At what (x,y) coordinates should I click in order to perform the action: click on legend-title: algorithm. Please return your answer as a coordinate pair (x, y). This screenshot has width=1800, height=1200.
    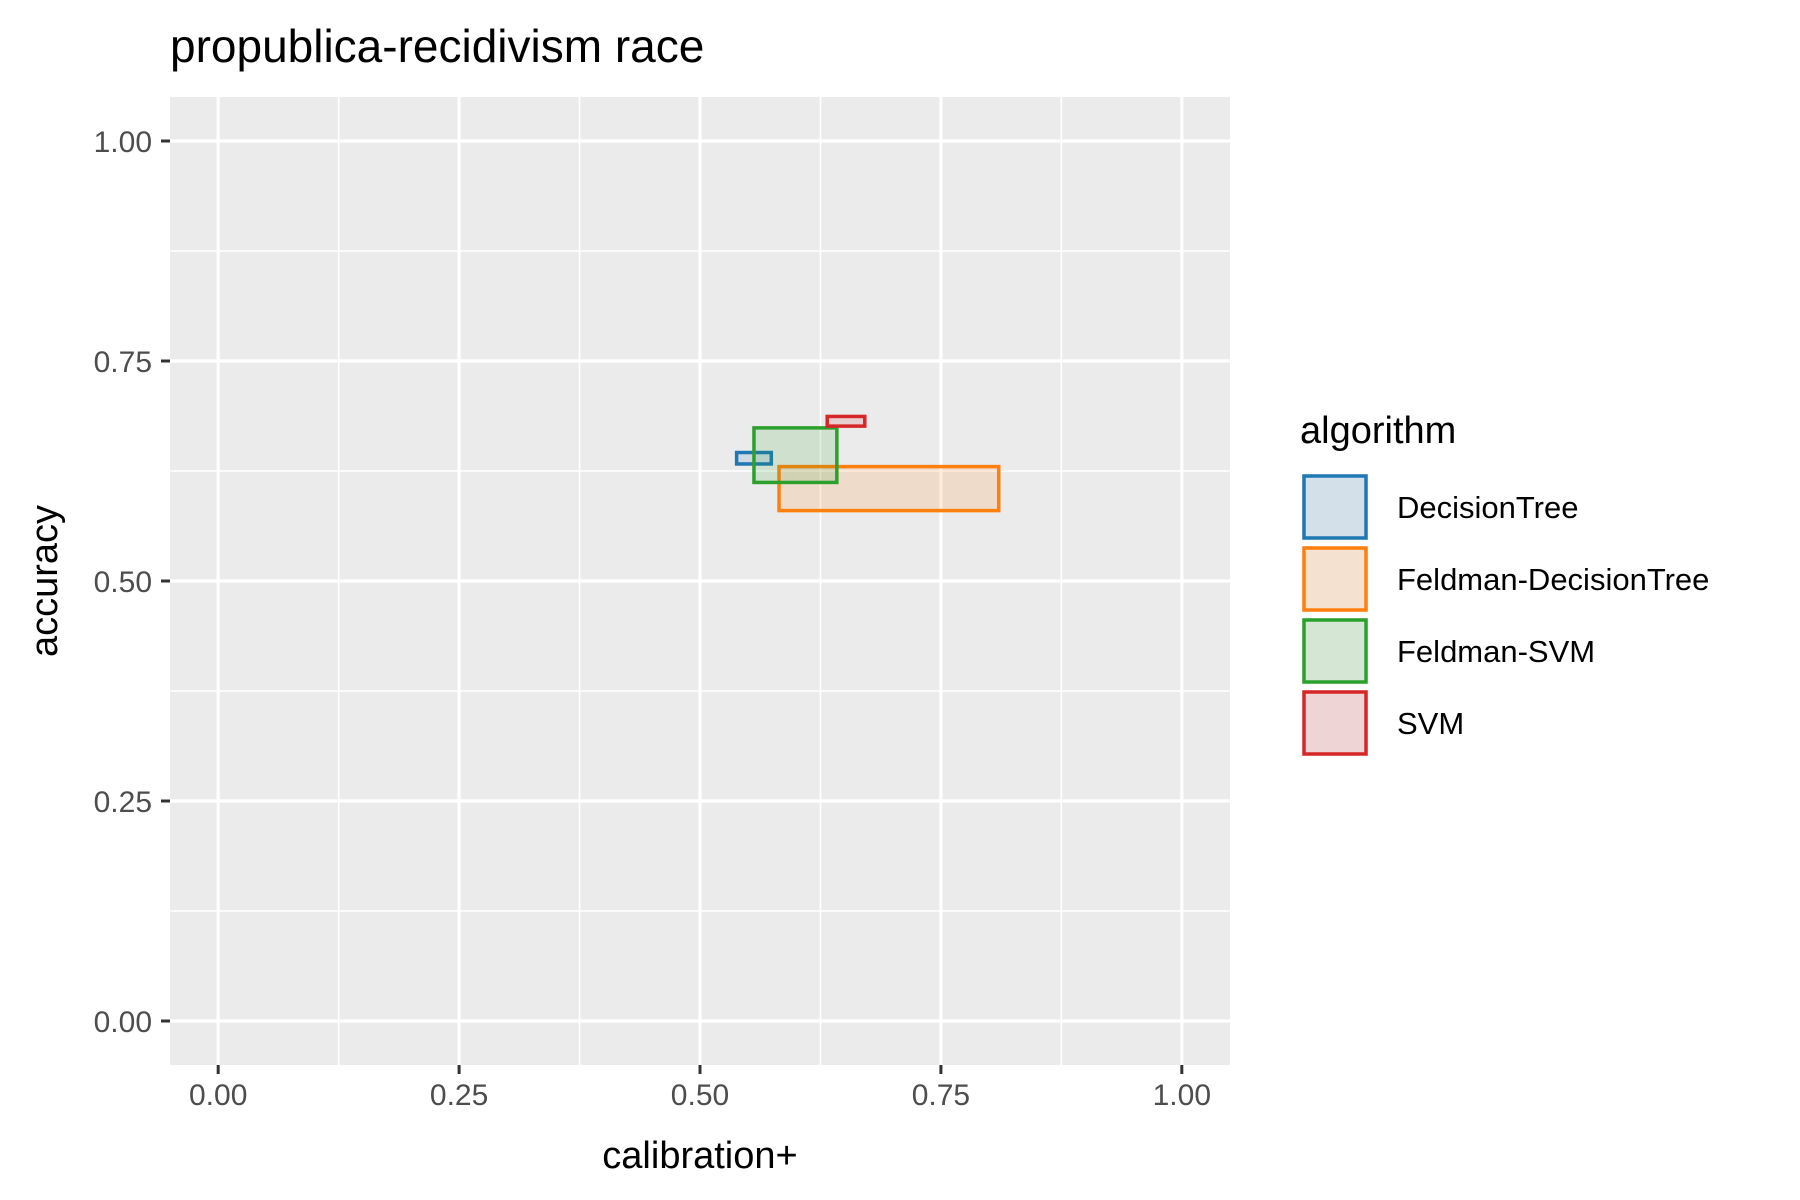
    Looking at the image, I should click on (1378, 431).